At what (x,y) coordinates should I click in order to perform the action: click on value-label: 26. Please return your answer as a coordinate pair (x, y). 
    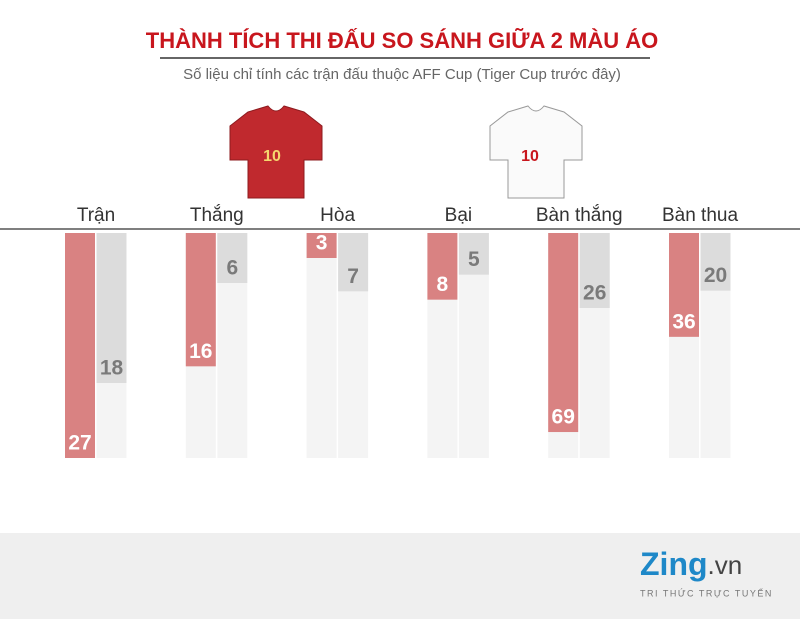
    Looking at the image, I should click on (594, 293).